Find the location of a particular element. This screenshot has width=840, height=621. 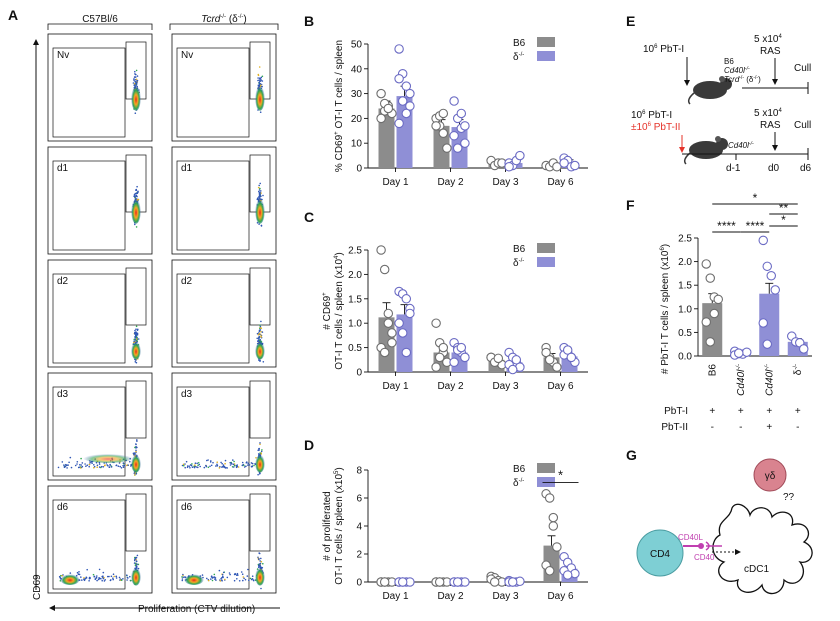

flow-plot-d6-1: d6 is located at coordinates (224, 539).